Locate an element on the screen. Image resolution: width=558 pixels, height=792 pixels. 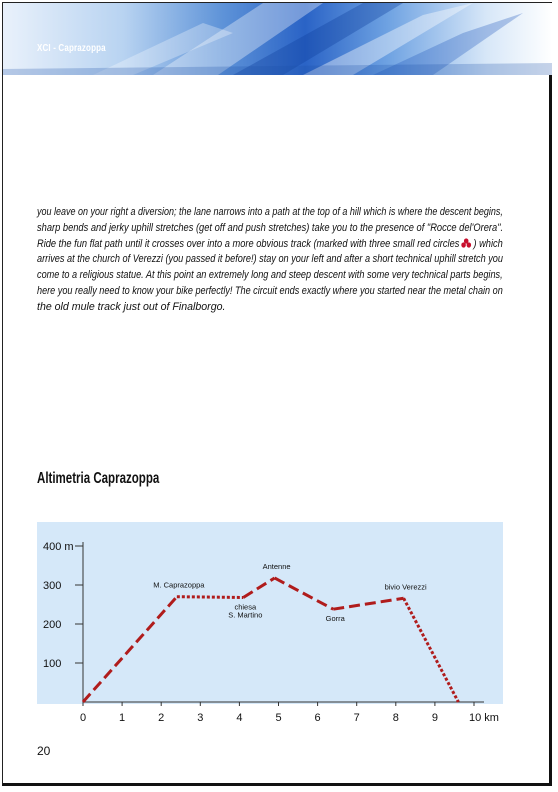
header-banner: XCI - Caprazoppa is located at coordinates (277, 39).